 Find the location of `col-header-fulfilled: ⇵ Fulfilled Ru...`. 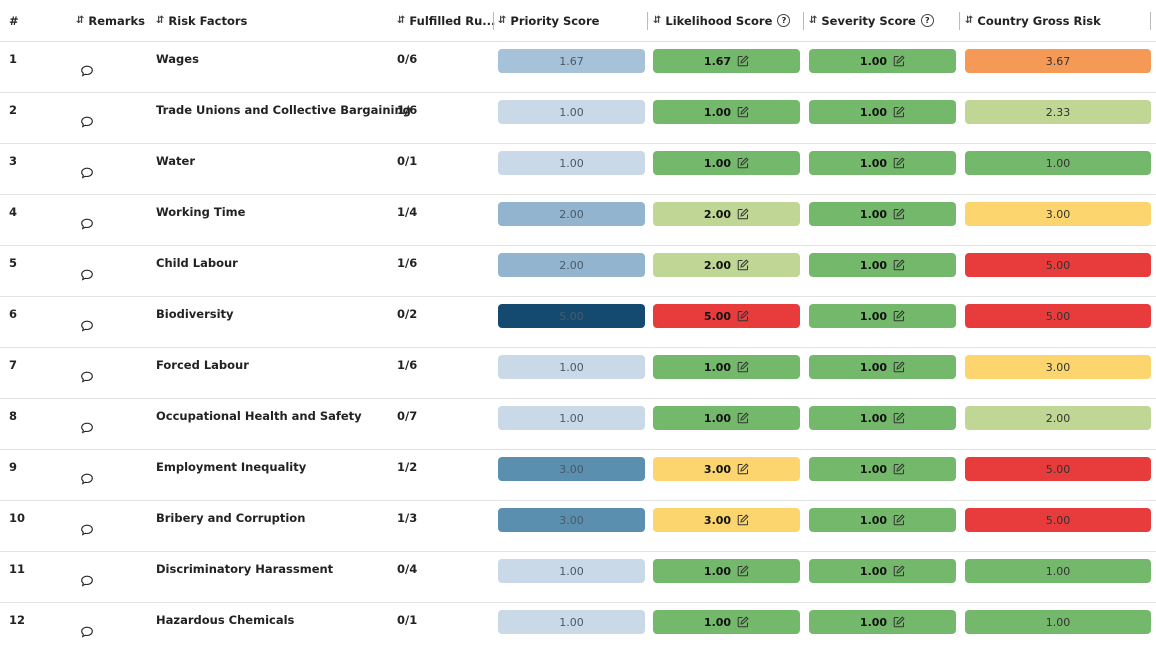

col-header-fulfilled: ⇵ Fulfilled Ru... is located at coordinates (446, 20).